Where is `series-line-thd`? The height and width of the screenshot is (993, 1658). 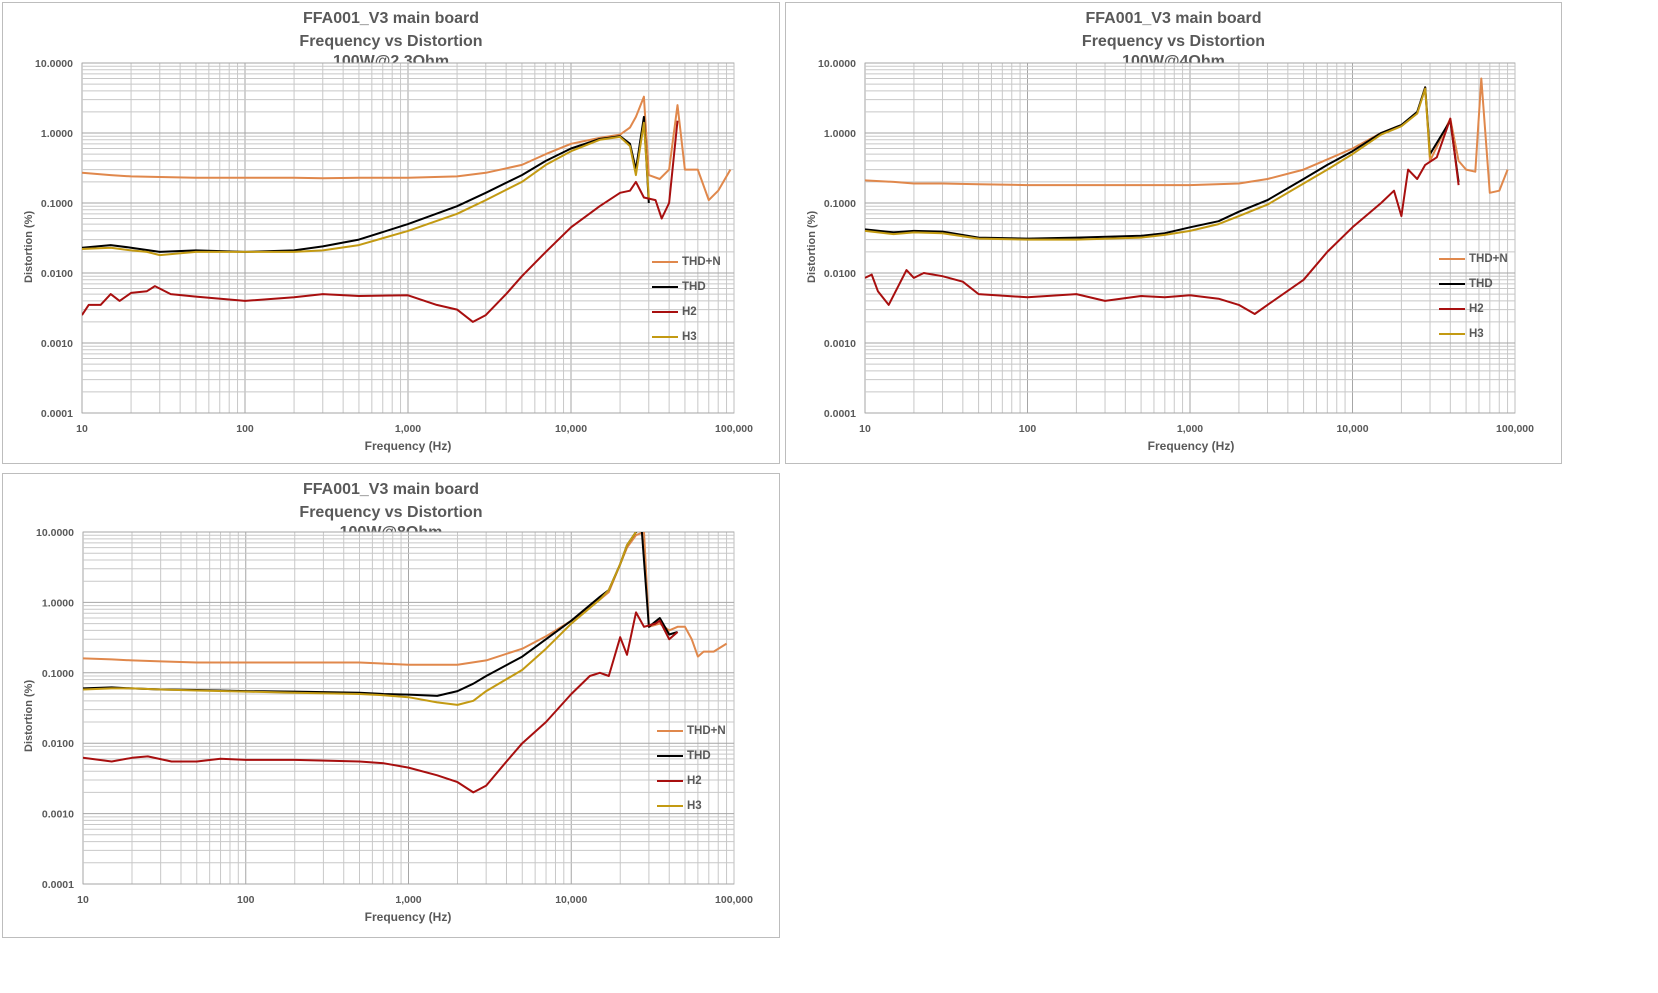
series-line-thd is located at coordinates (366, 184).